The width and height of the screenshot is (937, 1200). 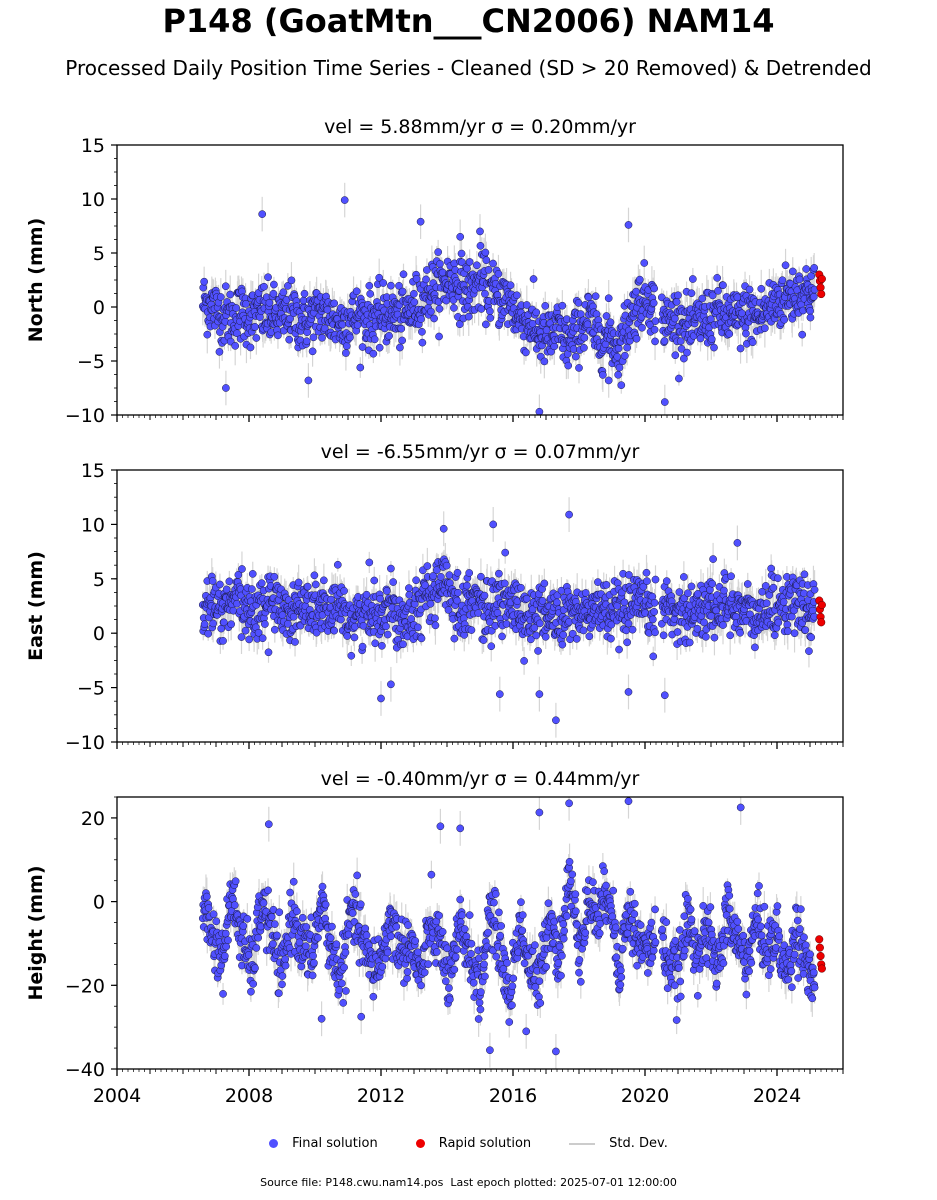 I want to click on plot-area, so click(x=512, y=298).